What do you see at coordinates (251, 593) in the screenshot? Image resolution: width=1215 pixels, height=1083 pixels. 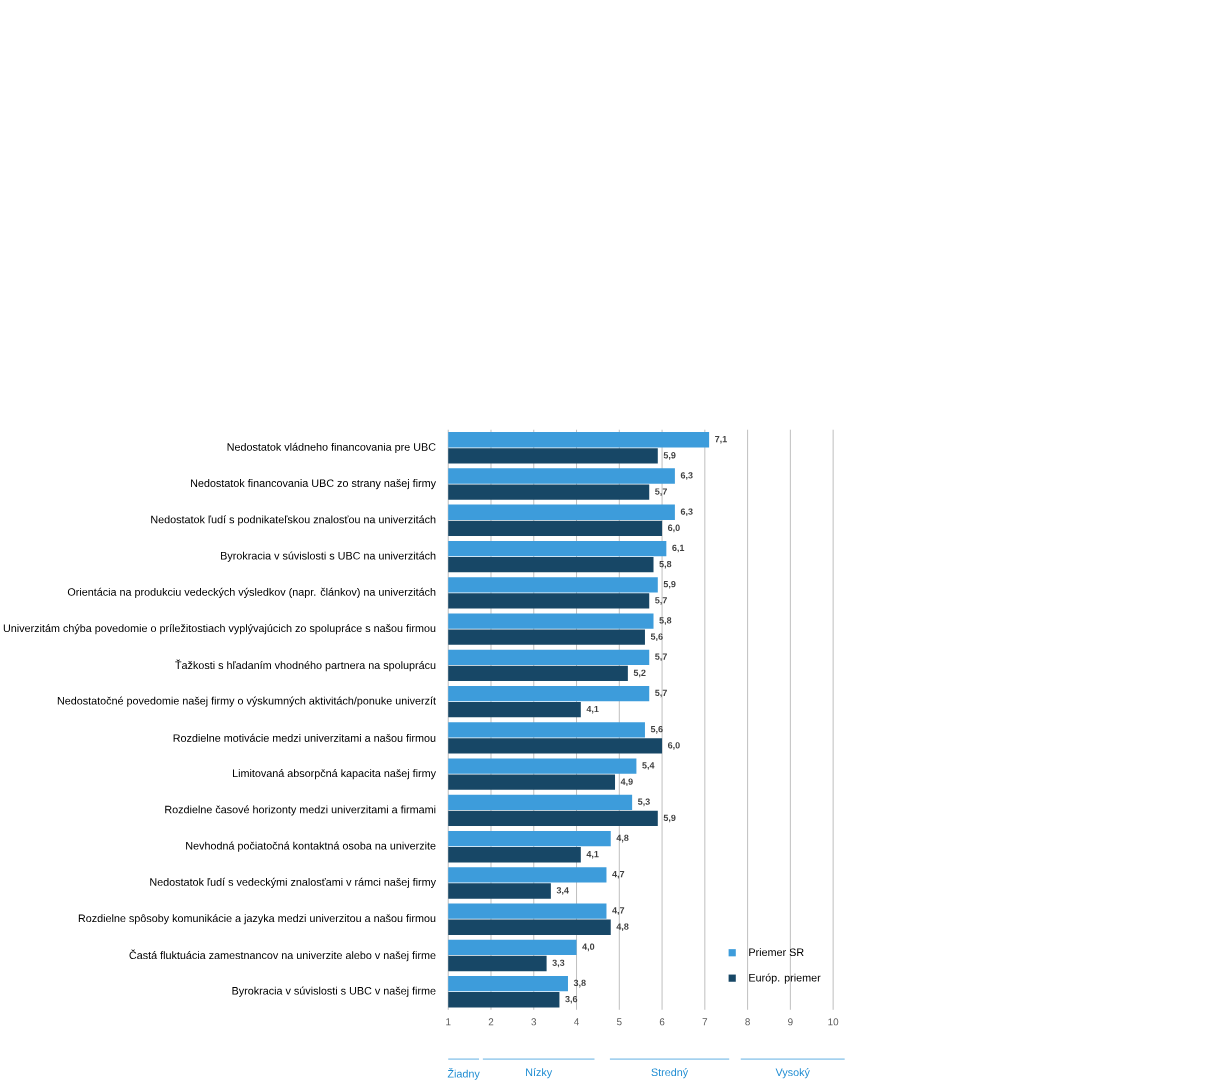 I see `y-tick-label: Orientácia na produkciu vedeckých výsledkov (napr. článkov) na univerzitách` at bounding box center [251, 593].